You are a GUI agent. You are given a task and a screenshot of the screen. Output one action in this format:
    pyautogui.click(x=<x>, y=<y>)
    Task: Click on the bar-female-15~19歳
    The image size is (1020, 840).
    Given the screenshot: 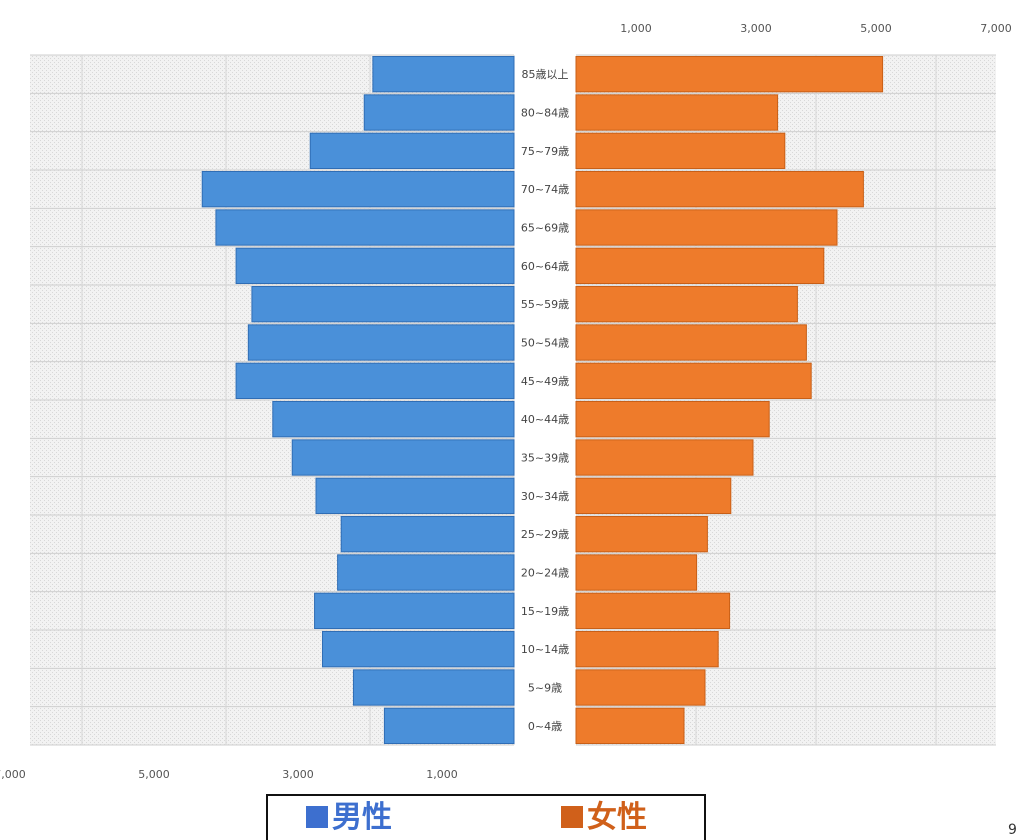 What is the action you would take?
    pyautogui.click(x=653, y=611)
    